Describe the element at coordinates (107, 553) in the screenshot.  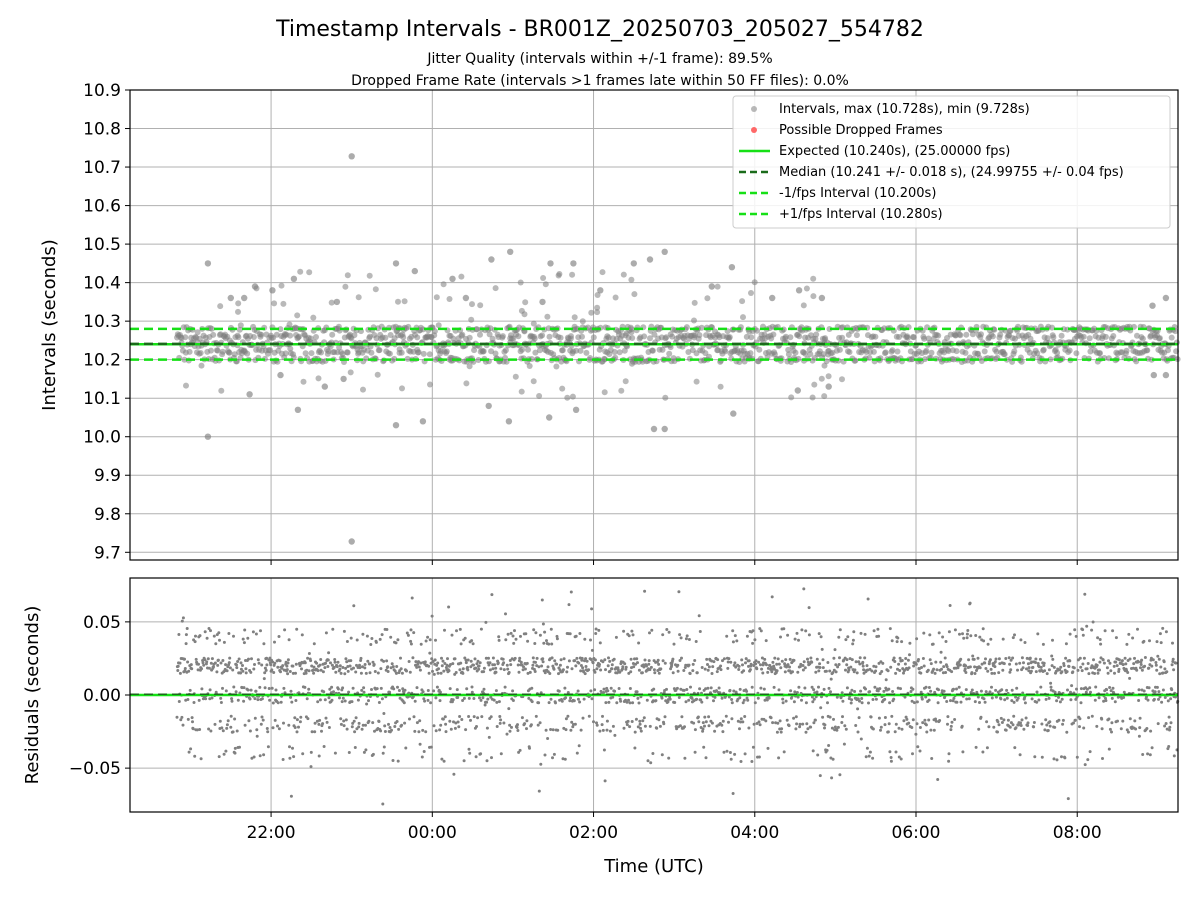
I see `intervals-y-tick-label: 9.7` at that location.